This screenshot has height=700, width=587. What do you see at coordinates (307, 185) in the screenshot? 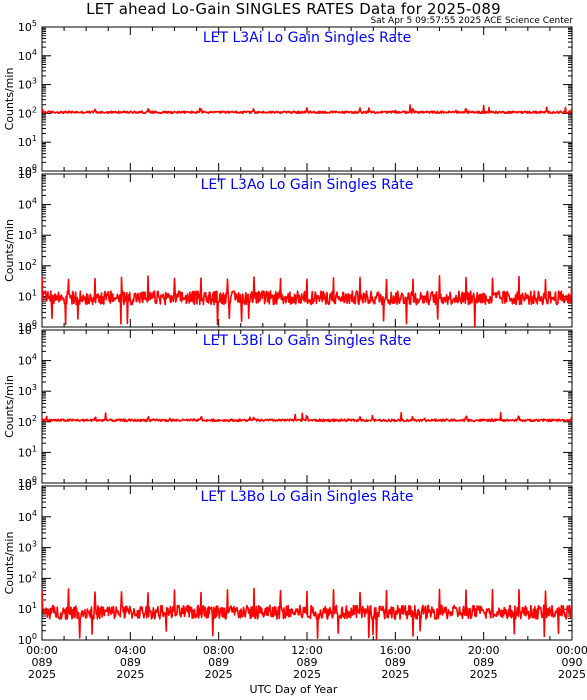
I see `panel-title-2: LET L3Ao Lo Gain Singles Rate` at bounding box center [307, 185].